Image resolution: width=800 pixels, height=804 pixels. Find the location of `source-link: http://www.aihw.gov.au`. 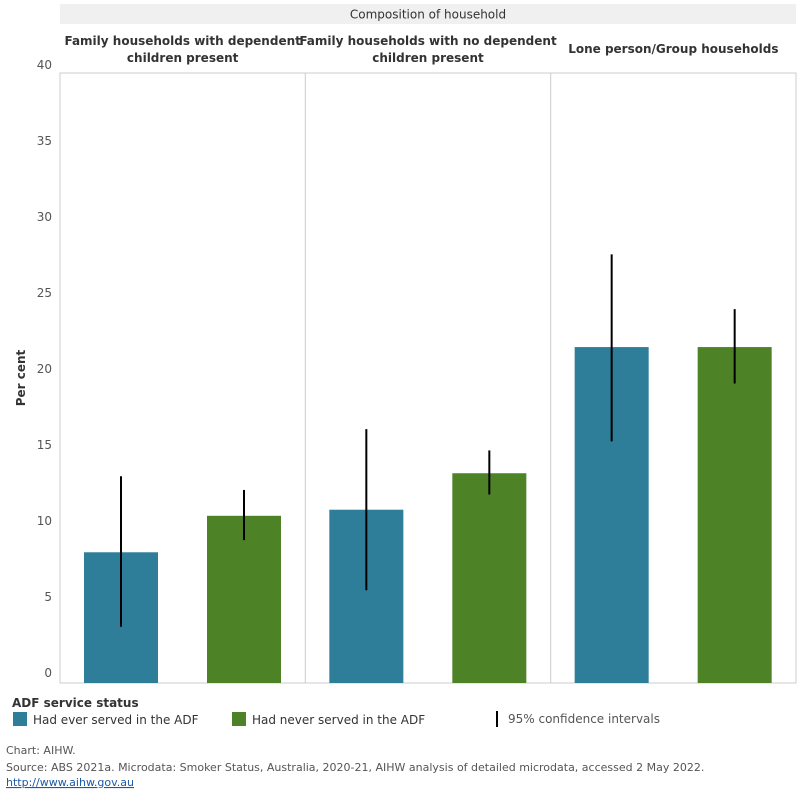

source-link: http://www.aihw.gov.au is located at coordinates (70, 782).